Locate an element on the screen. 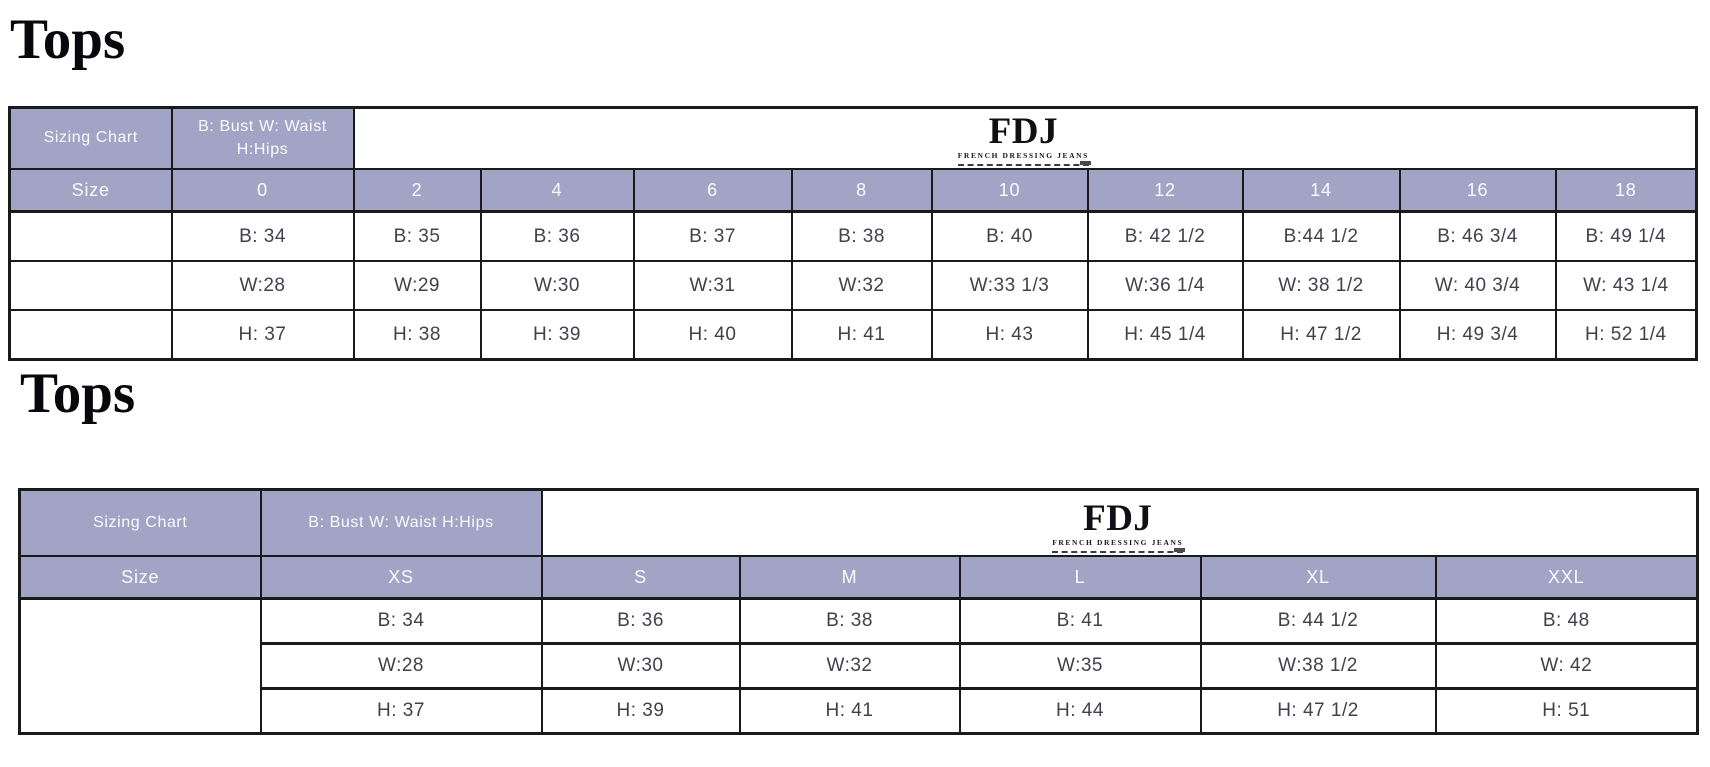 The width and height of the screenshot is (1710, 767). size-column-header: 0 is located at coordinates (262, 190).